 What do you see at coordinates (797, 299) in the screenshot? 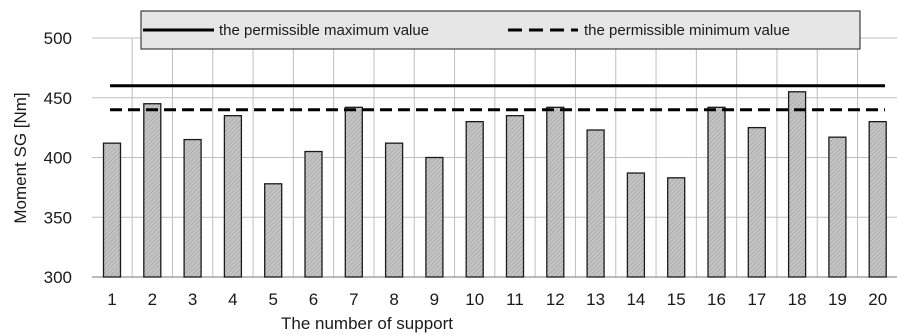
I see `x-tick-label: 18` at bounding box center [797, 299].